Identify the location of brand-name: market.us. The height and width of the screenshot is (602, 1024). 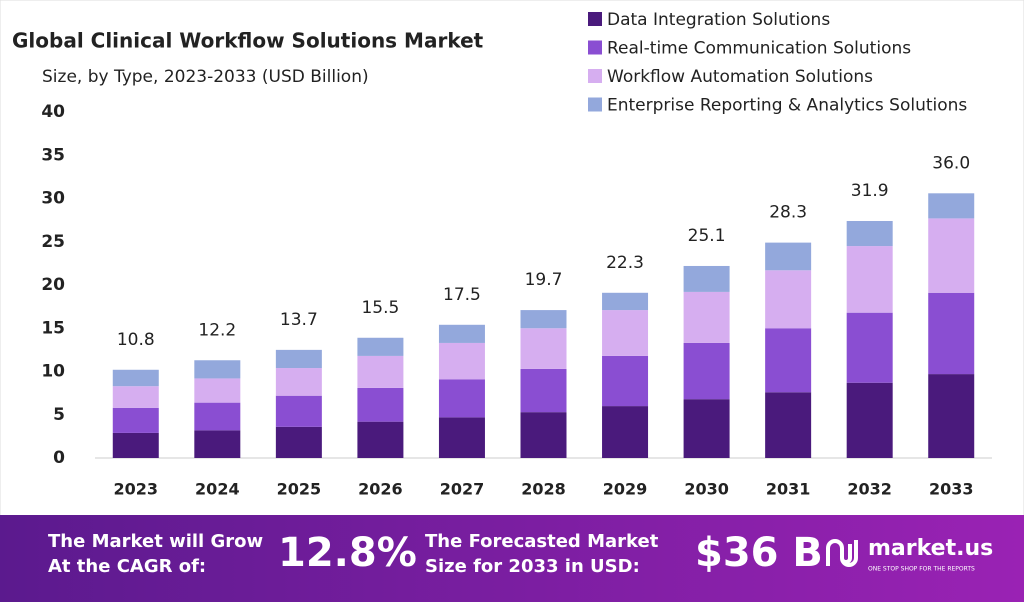
(930, 548).